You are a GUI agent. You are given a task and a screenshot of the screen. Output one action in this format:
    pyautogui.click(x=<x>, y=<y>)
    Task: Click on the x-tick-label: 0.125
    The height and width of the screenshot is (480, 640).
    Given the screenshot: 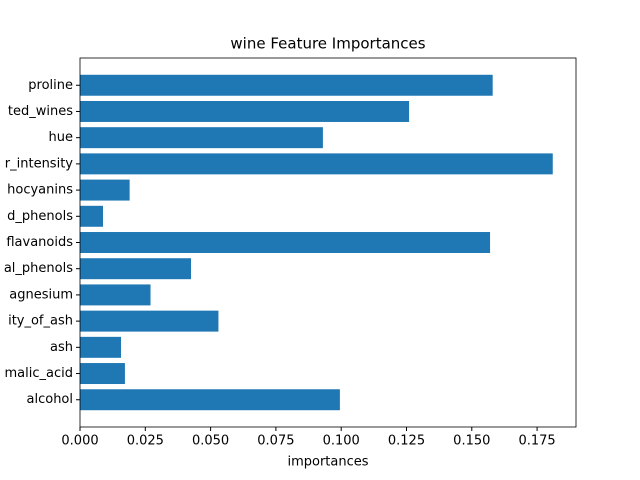 What is the action you would take?
    pyautogui.click(x=406, y=441)
    